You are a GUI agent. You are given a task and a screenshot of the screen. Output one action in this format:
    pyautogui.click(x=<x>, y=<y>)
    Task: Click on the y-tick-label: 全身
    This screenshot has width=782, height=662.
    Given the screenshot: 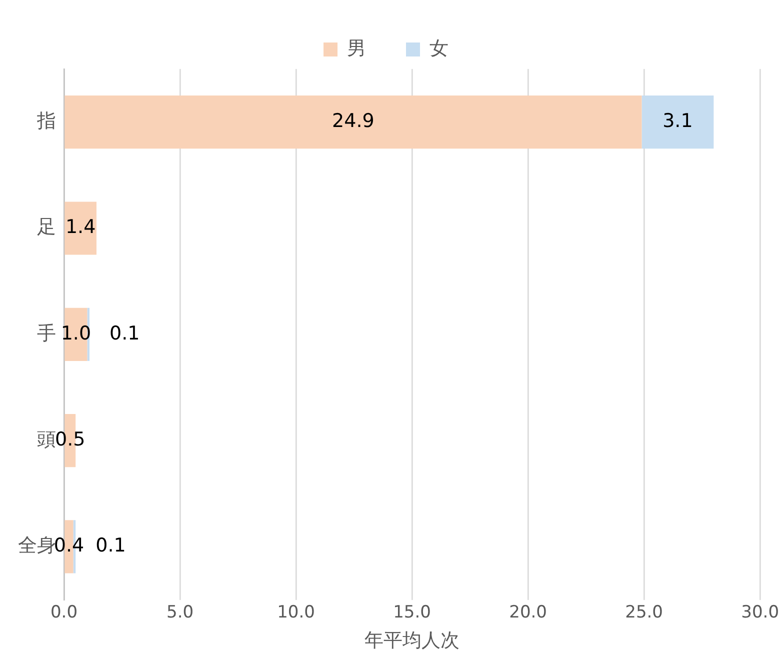 What is the action you would take?
    pyautogui.click(x=37, y=545)
    